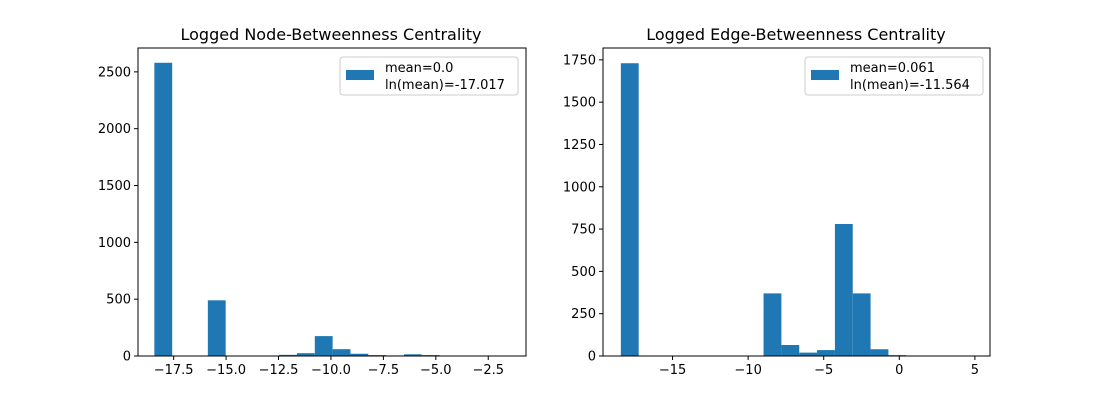  What do you see at coordinates (579, 145) in the screenshot?
I see `y-tick-label: 1250` at bounding box center [579, 145].